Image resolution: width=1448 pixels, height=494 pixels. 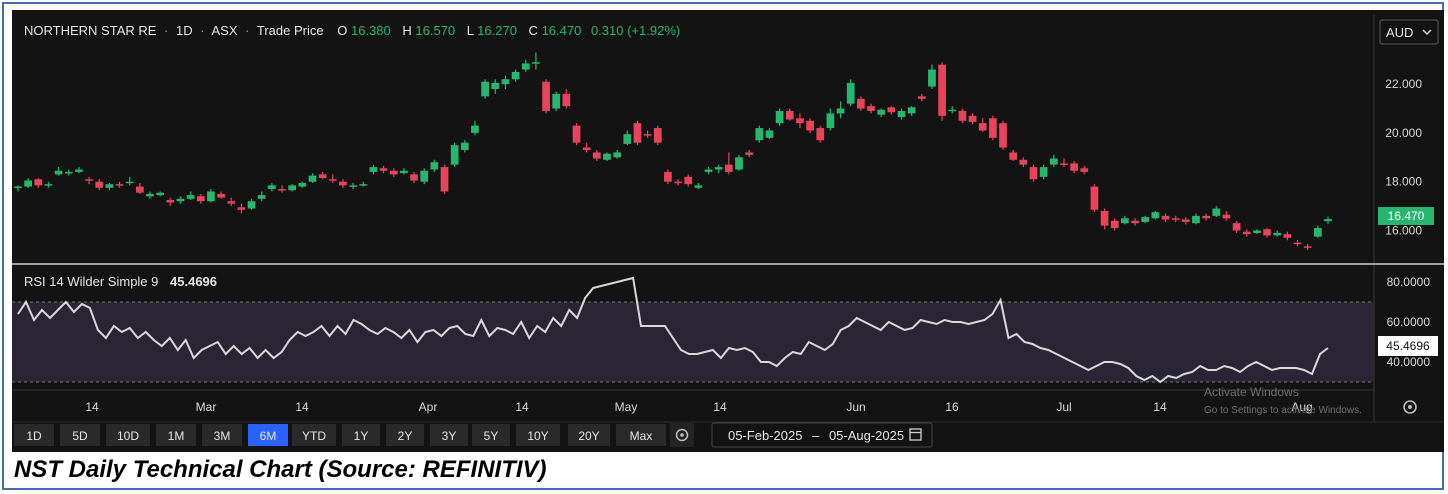 What do you see at coordinates (470, 30) in the screenshot?
I see `legend-low-label: L` at bounding box center [470, 30].